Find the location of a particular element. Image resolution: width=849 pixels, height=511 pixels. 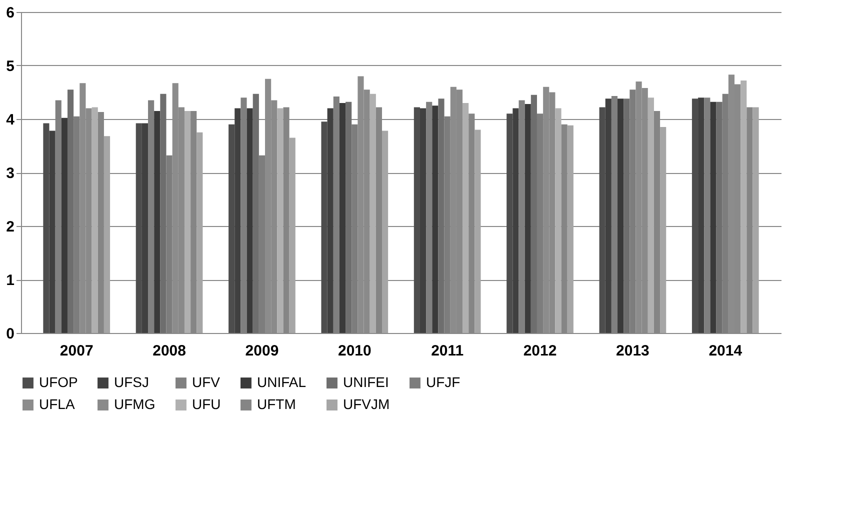

y-tick-label: 5 is located at coordinates (10, 66).